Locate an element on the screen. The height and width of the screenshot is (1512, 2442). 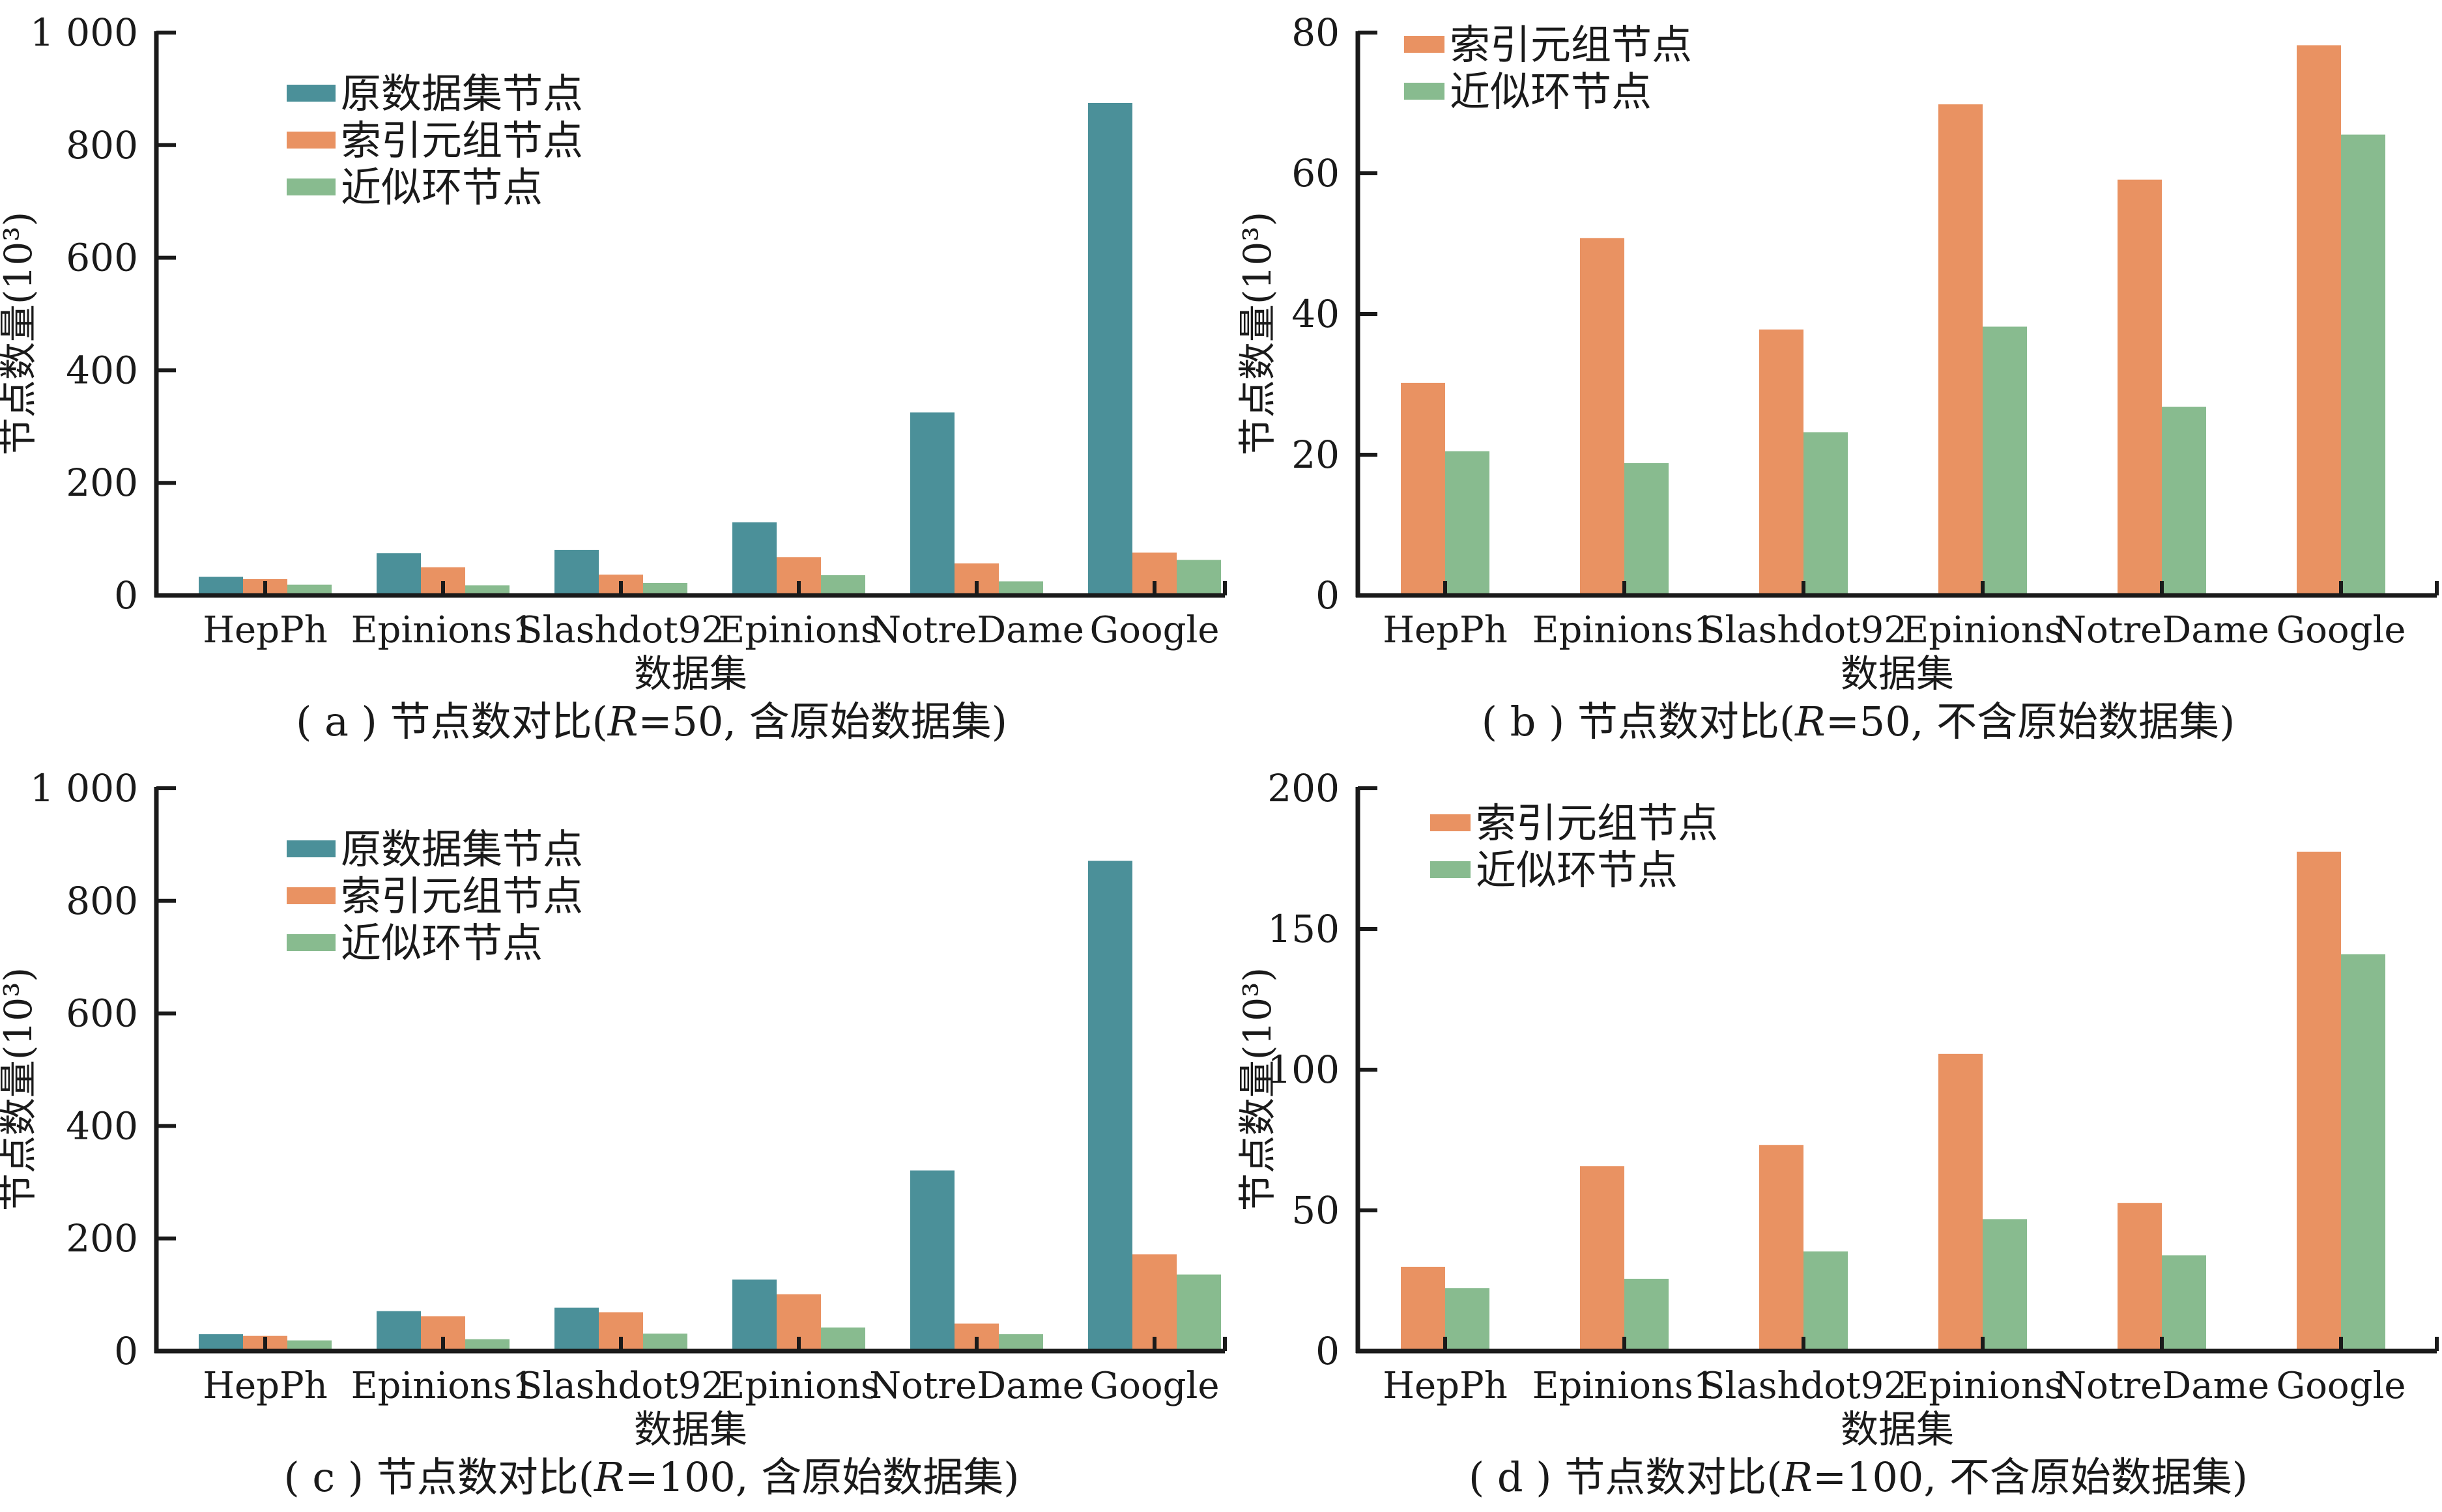
legend-swatch-original is located at coordinates (311, 848).